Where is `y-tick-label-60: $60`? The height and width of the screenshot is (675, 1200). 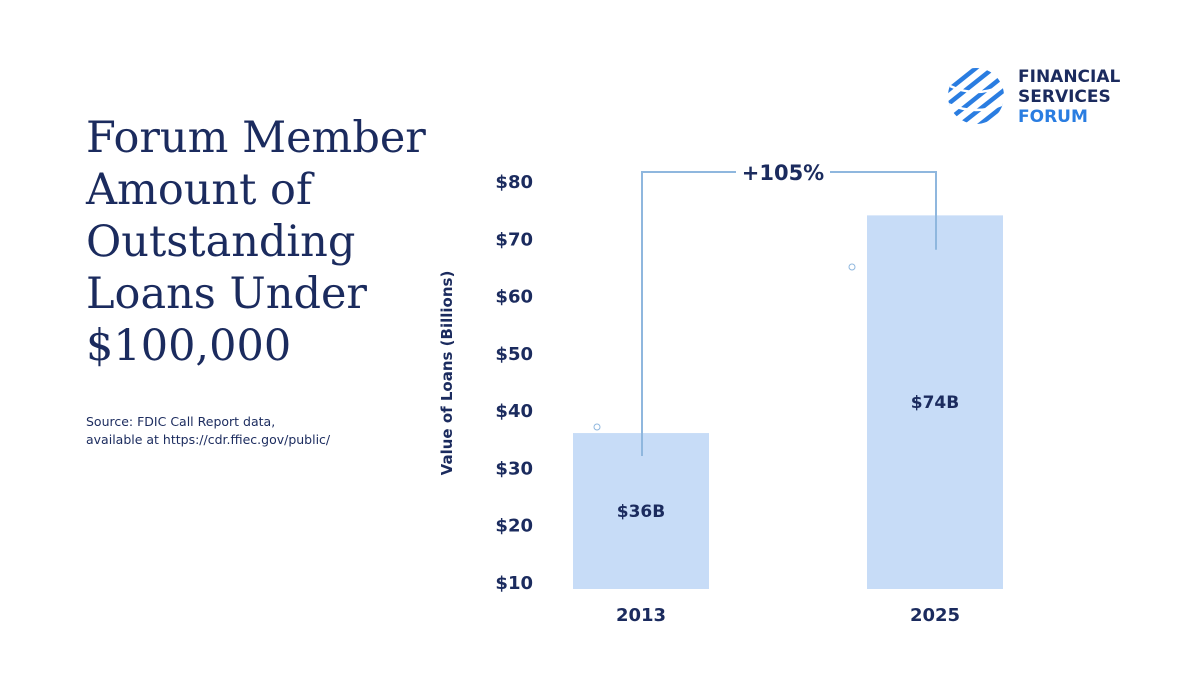 y-tick-label-60: $60 is located at coordinates (514, 297).